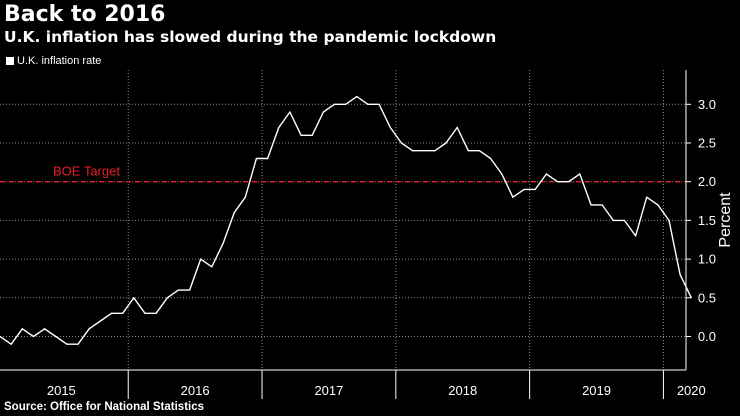 This screenshot has width=740, height=416. Describe the element at coordinates (86, 171) in the screenshot. I see `target-label: BOE Target` at that location.